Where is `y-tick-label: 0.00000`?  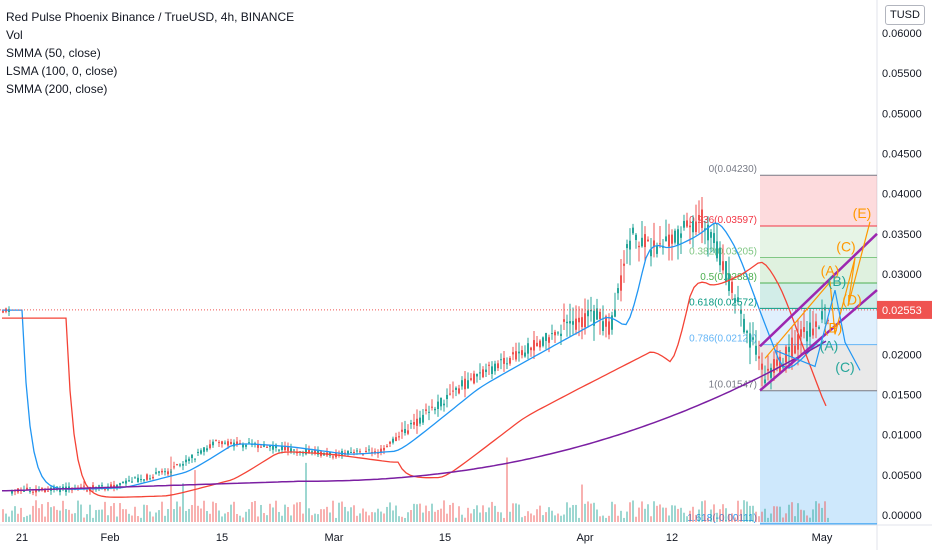
y-tick-label: 0.00000 is located at coordinates (902, 516).